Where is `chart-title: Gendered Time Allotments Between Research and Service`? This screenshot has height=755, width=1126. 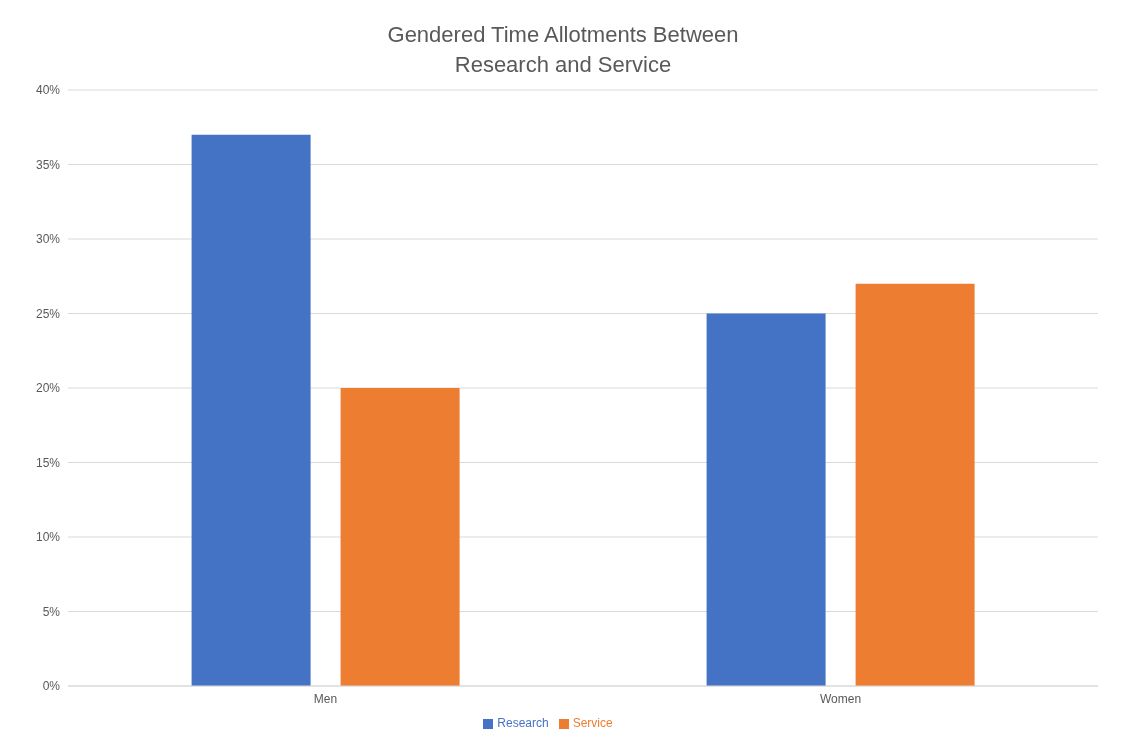 chart-title: Gendered Time Allotments Between Research and Service is located at coordinates (563, 50).